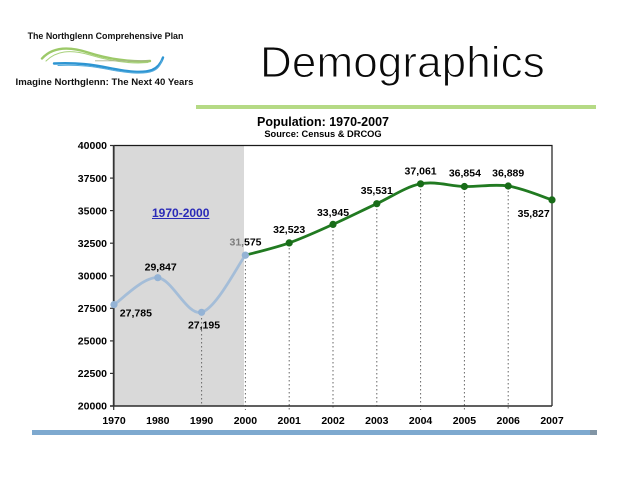 This screenshot has height=480, width=640. Describe the element at coordinates (92, 374) in the screenshot. I see `svg-text: 22500` at that location.